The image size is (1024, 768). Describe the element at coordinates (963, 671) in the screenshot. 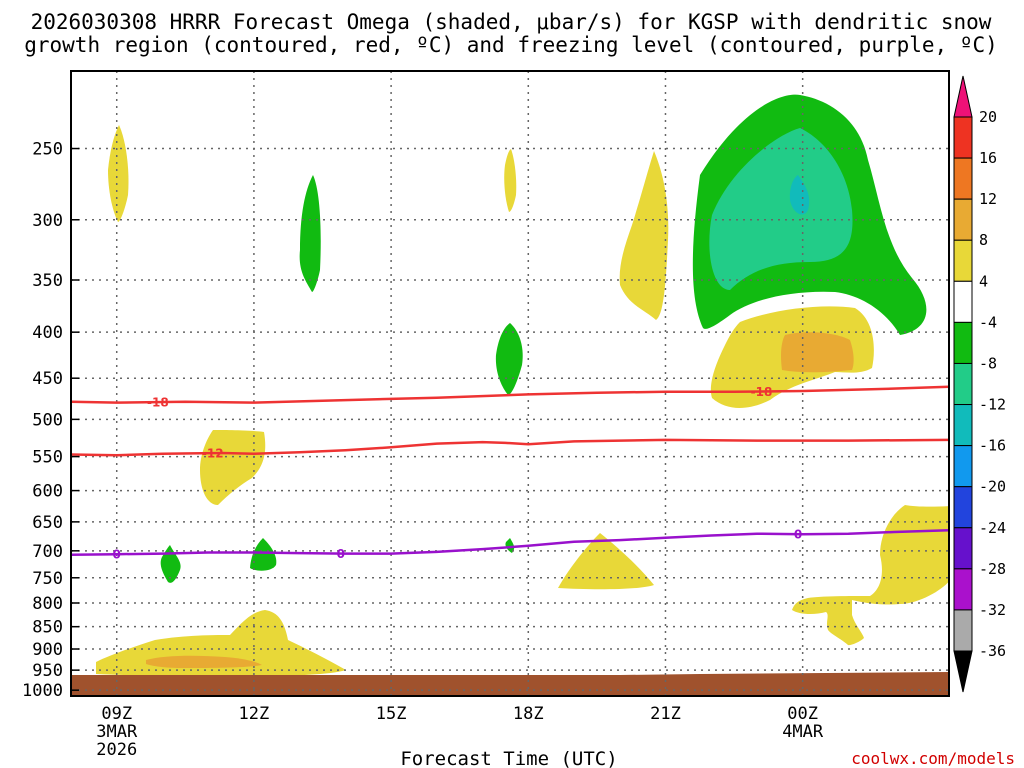

I see `colorbar-bottom-arrow` at that location.